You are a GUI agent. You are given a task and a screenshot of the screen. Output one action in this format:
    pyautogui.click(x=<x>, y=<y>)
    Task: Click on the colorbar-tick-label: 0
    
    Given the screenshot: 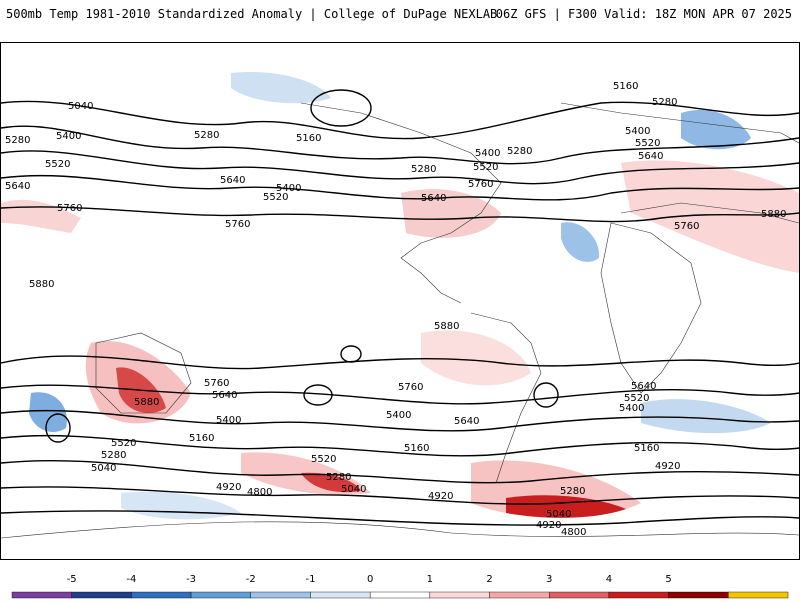 What is the action you would take?
    pyautogui.click(x=370, y=579)
    